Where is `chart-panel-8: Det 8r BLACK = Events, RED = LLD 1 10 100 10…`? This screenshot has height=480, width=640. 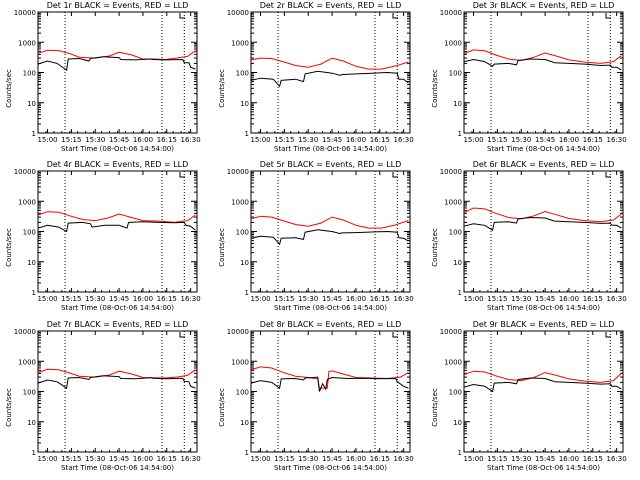 chart-panel-8: Det 8r BLACK = Events, RED = LLD 1 10 100 10… is located at coordinates (316, 396).